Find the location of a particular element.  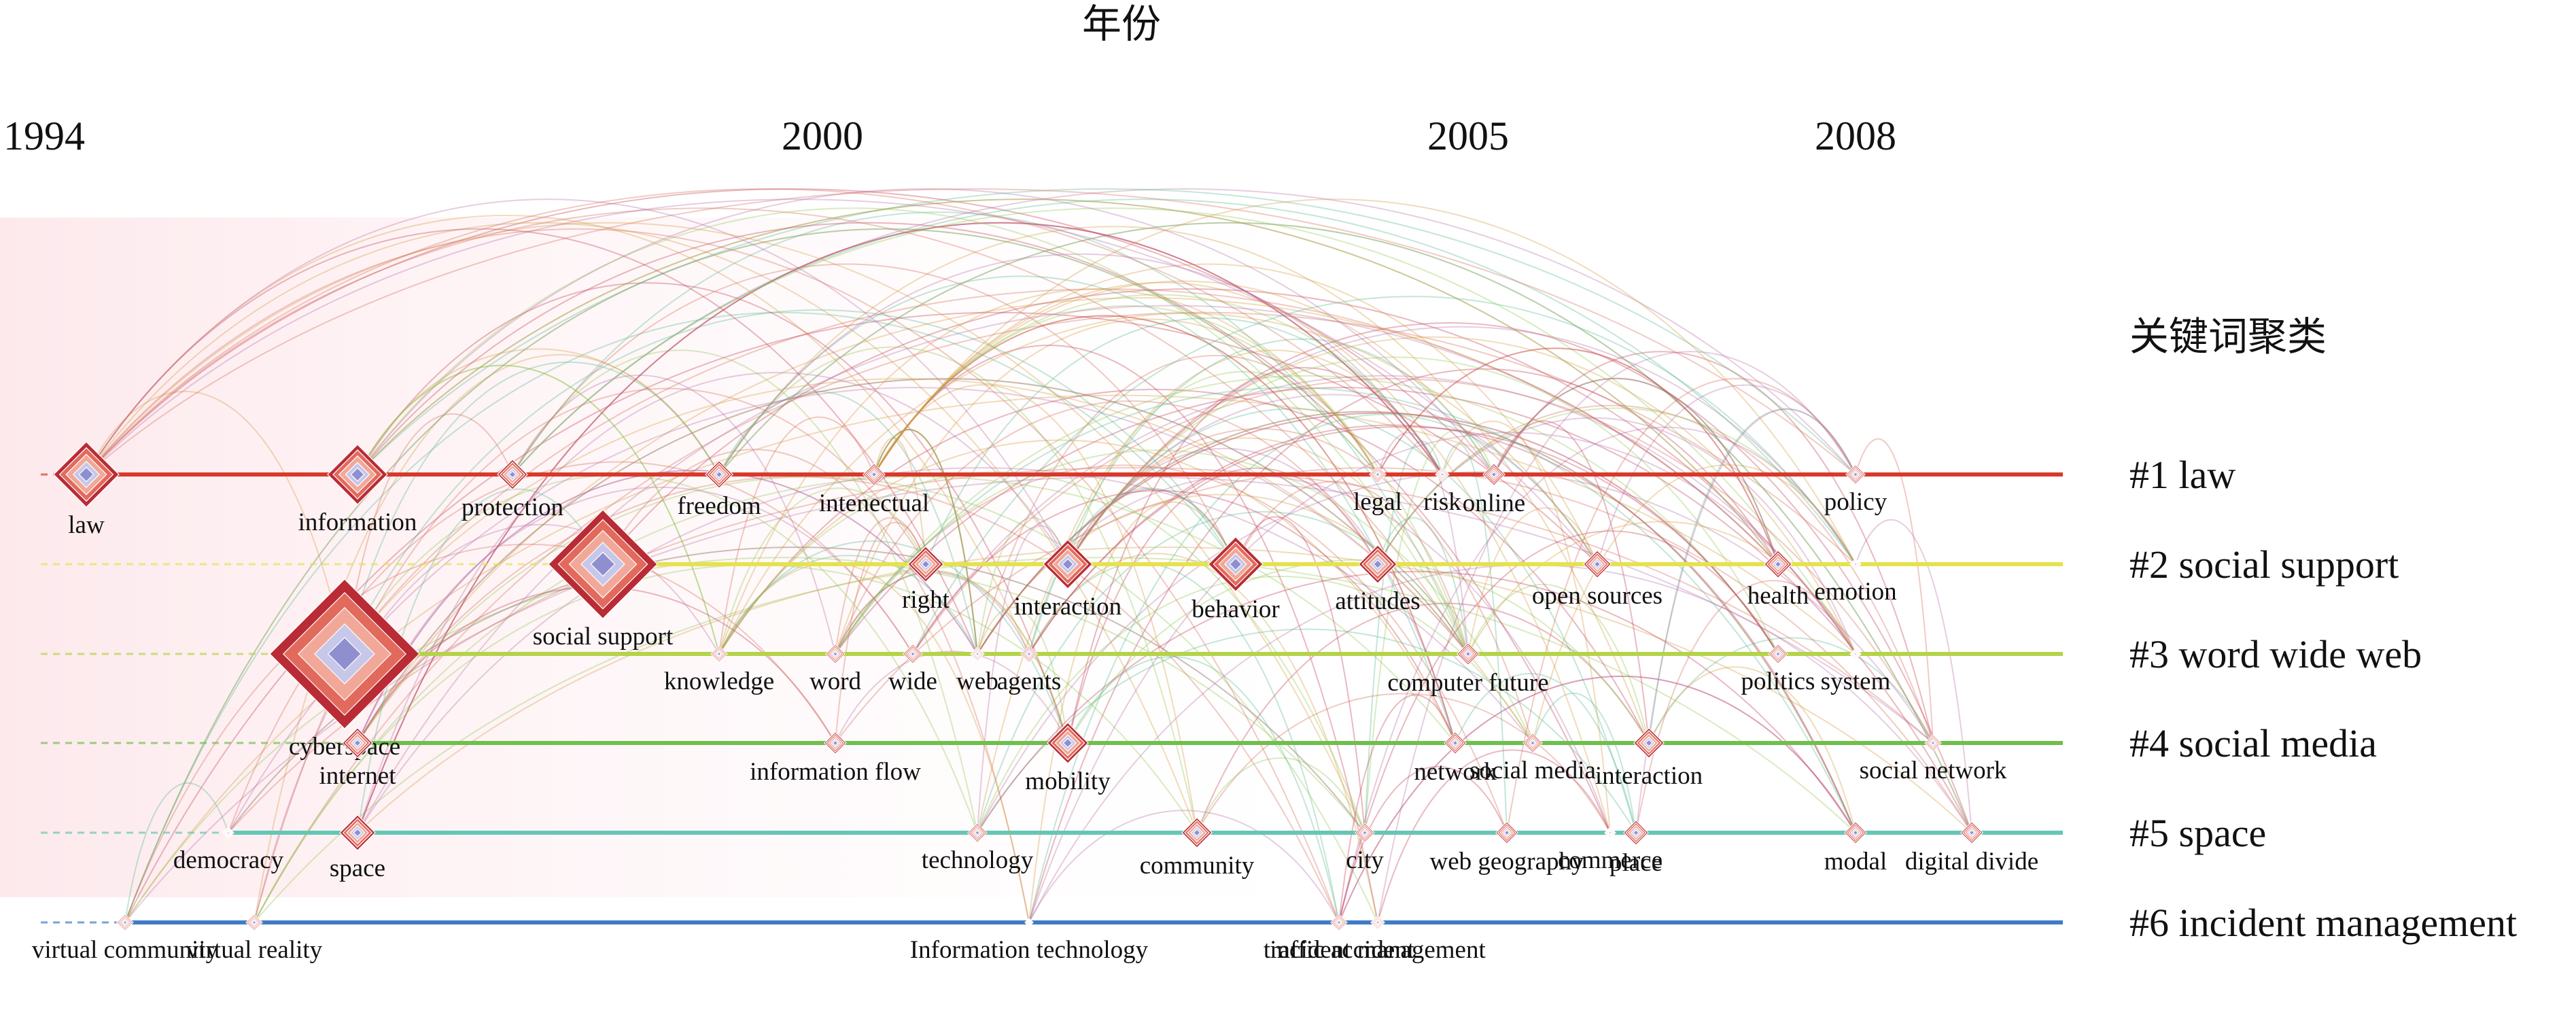

keyword-node: system is located at coordinates (1856, 671).